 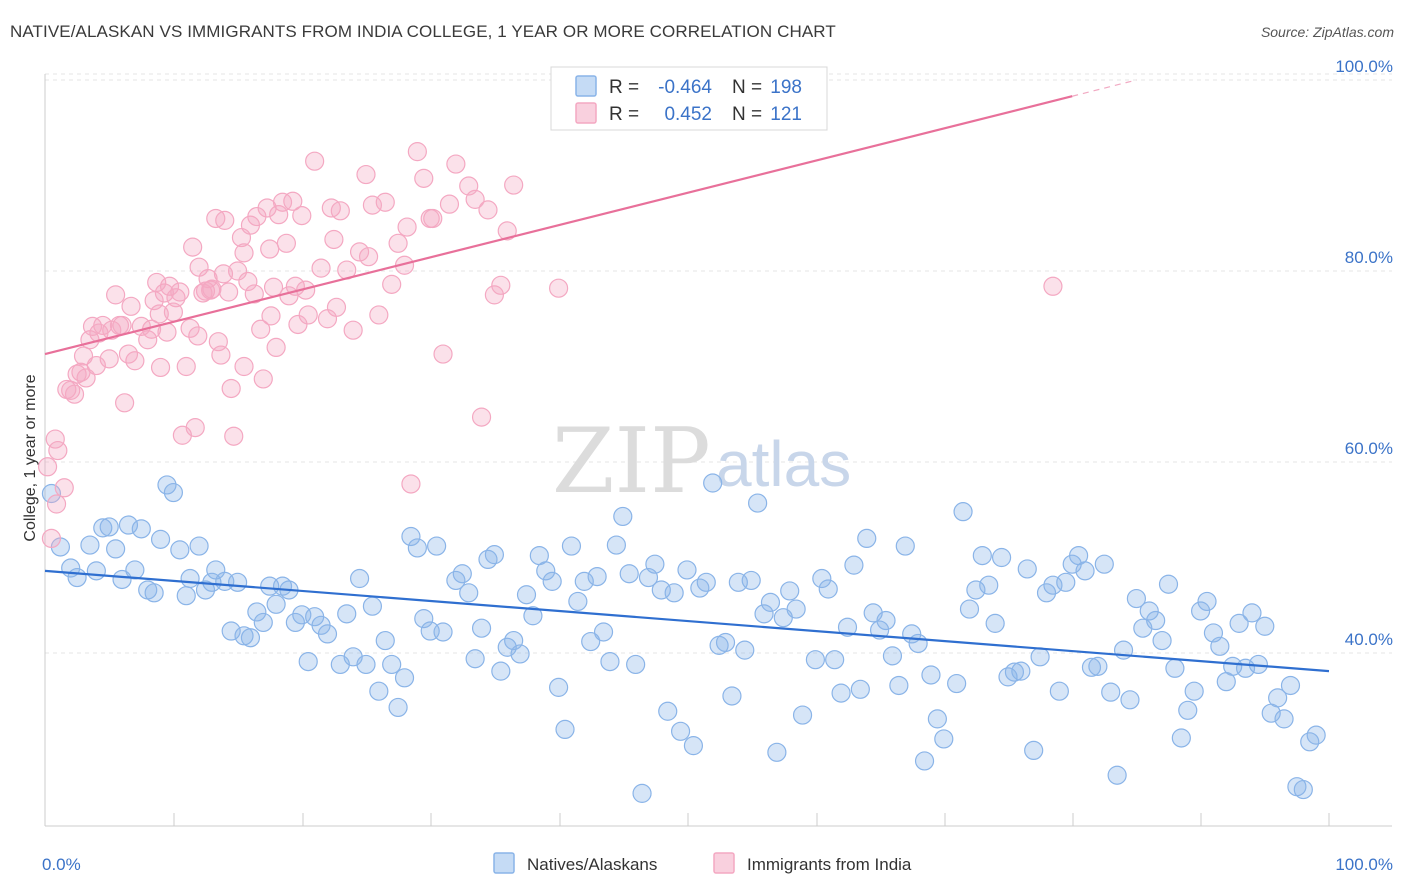 I want to click on x-tick-labels: 0.0% 100.0%, so click(x=717, y=864).